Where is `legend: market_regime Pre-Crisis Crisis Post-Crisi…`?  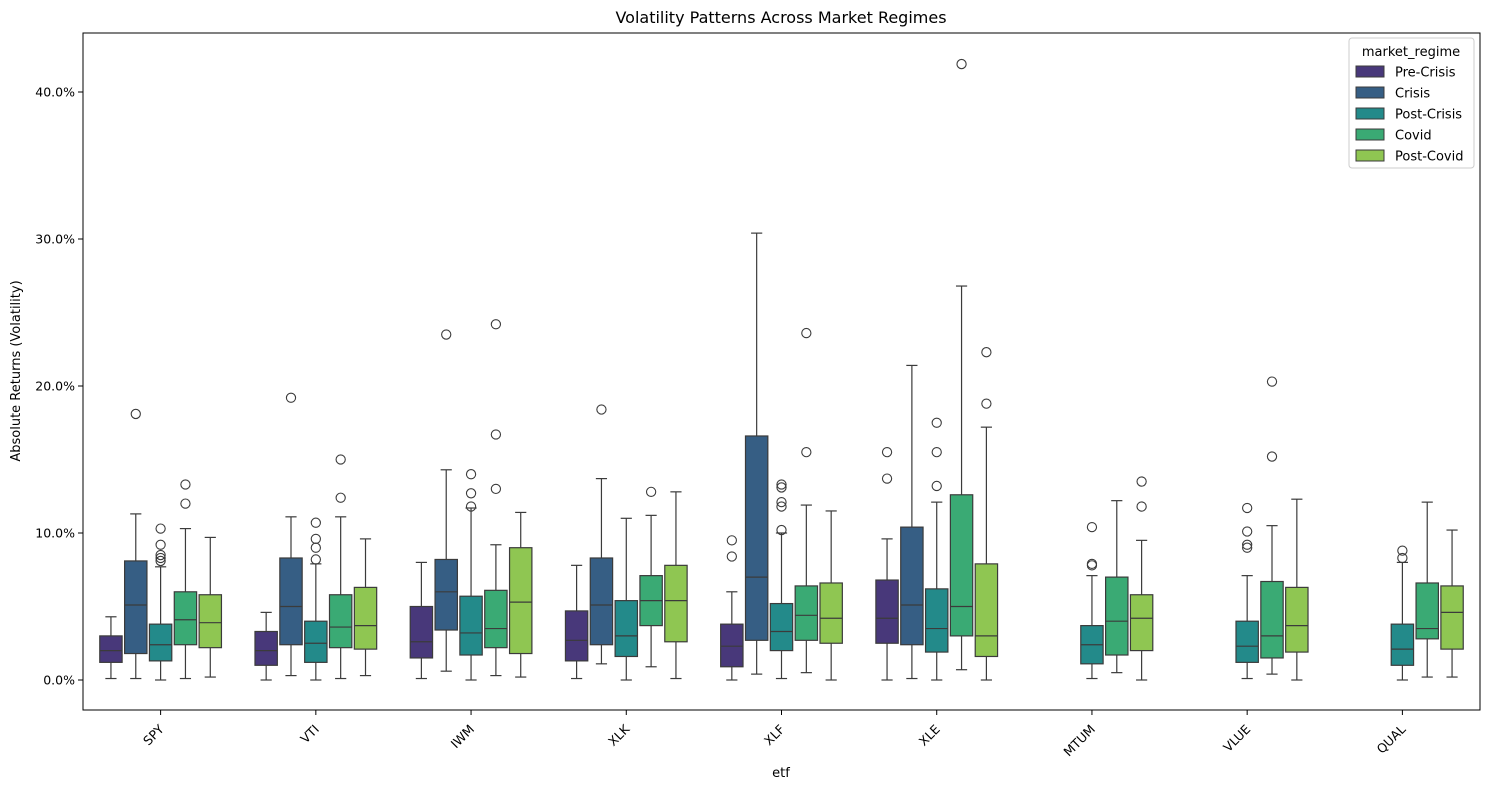 legend: market_regime Pre-Crisis Crisis Post-Crisi… is located at coordinates (1411, 103).